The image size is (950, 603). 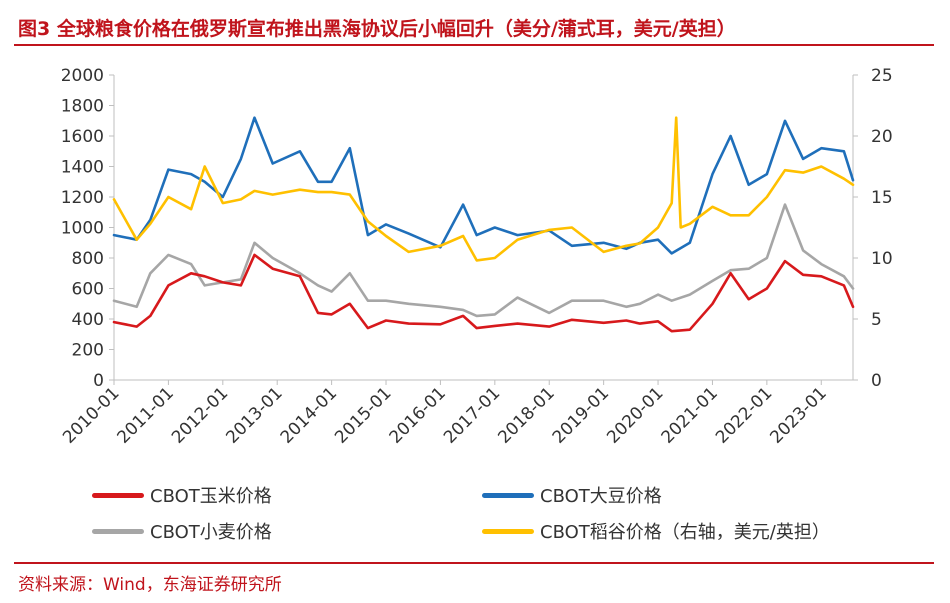 What do you see at coordinates (254, 415) in the screenshot?
I see `x-tick-label: 2013-01` at bounding box center [254, 415].